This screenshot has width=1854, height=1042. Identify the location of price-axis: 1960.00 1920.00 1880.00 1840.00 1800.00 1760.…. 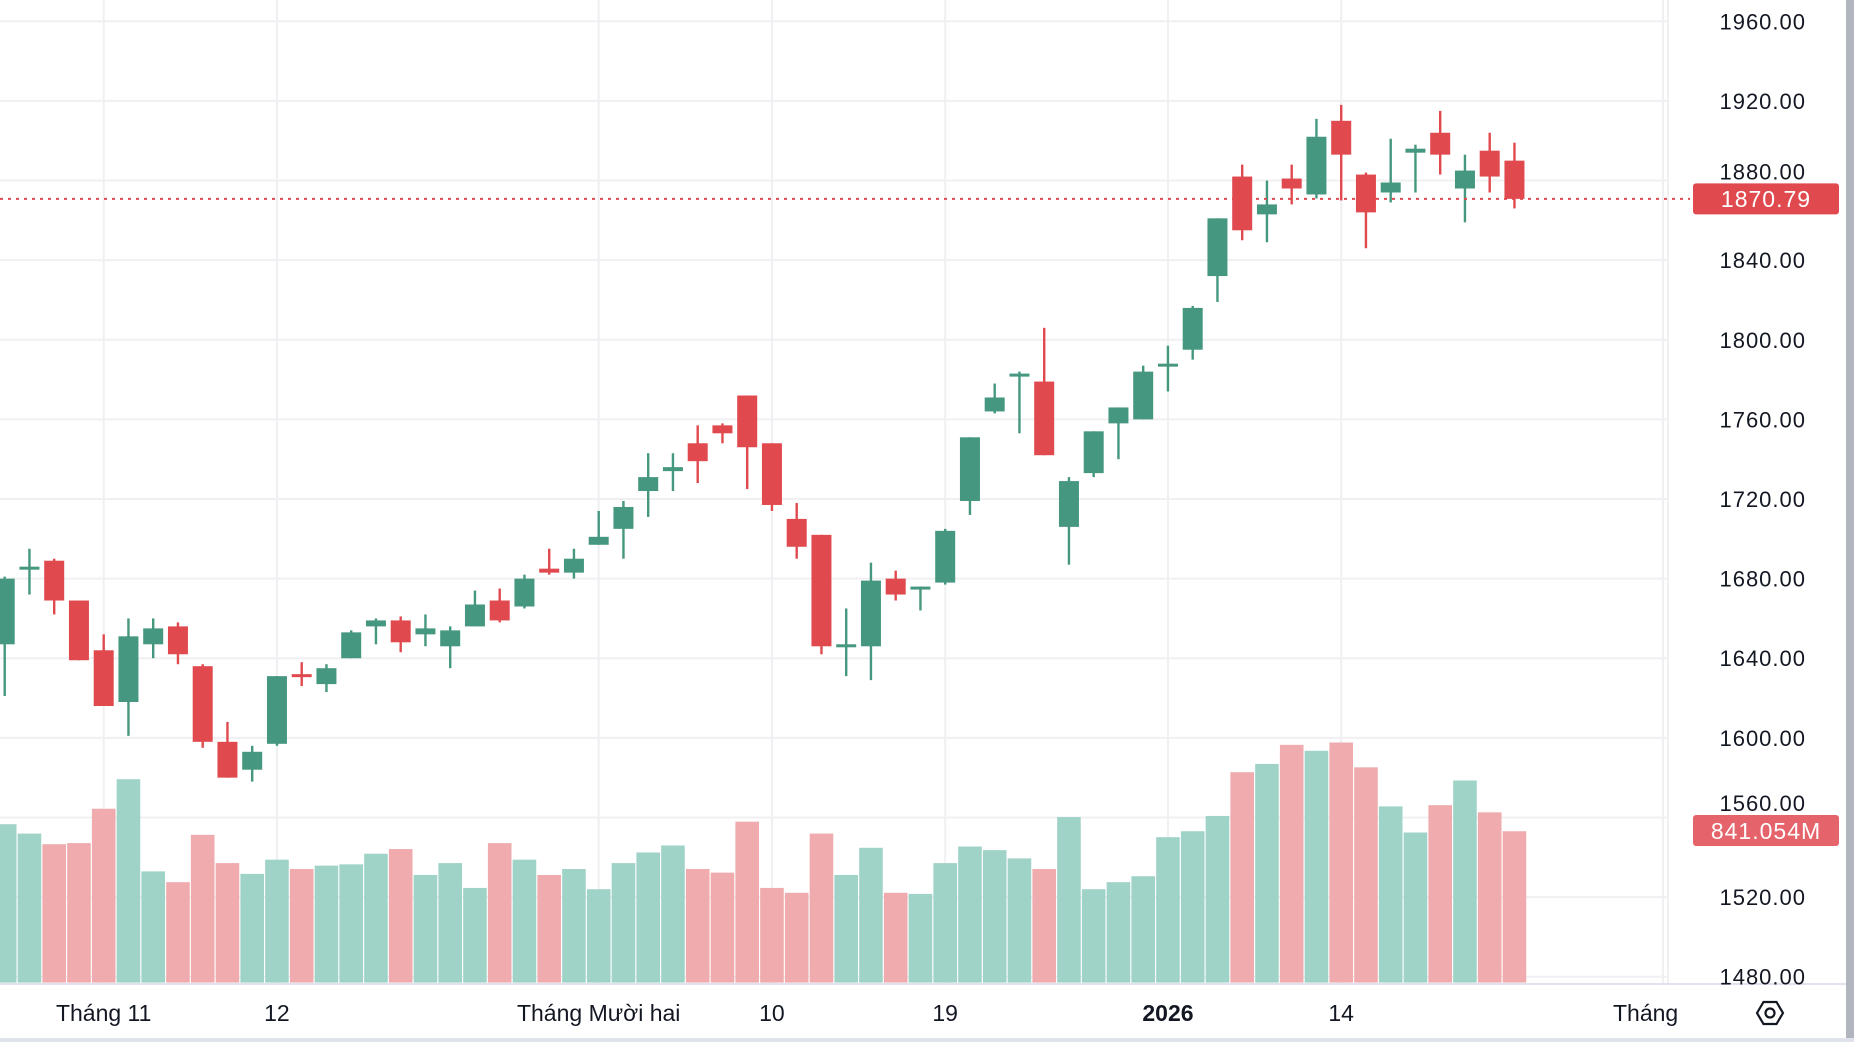
(1762, 499).